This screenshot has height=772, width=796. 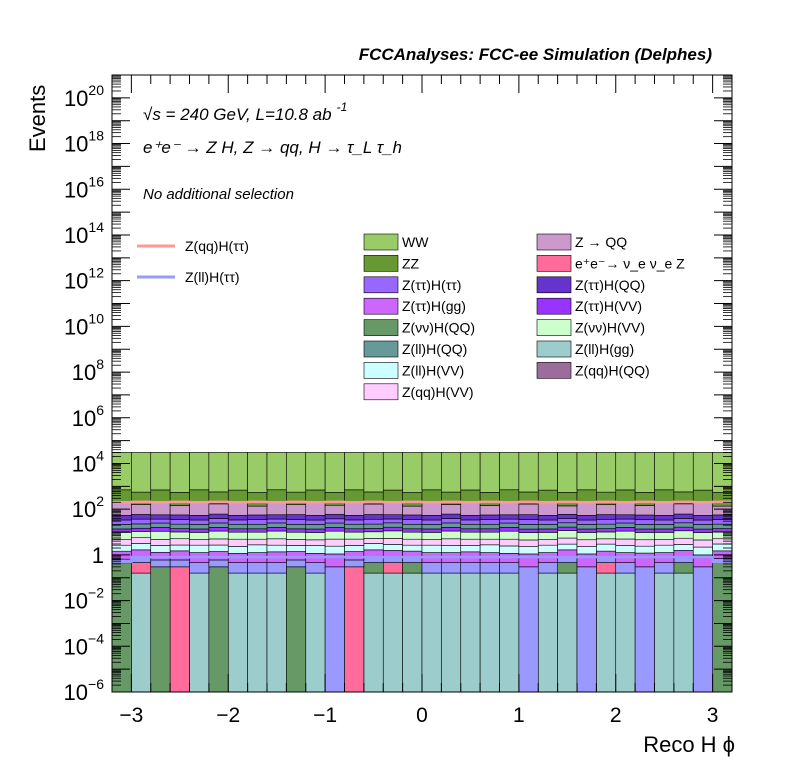 What do you see at coordinates (411, 263) in the screenshot?
I see `legend-label: ZZ` at bounding box center [411, 263].